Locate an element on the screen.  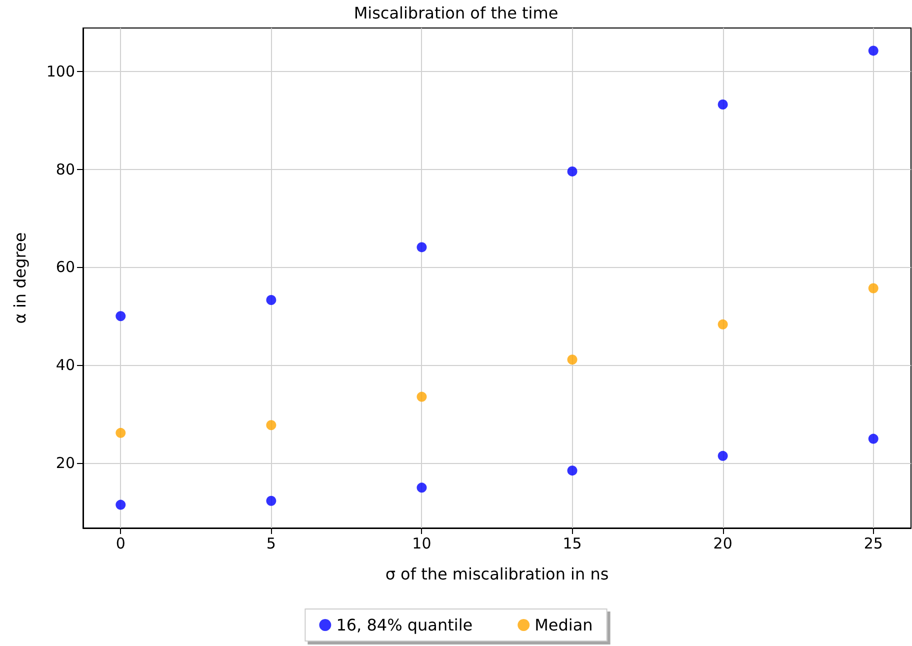
chart-title: Miscalibration of the time is located at coordinates (456, 13).